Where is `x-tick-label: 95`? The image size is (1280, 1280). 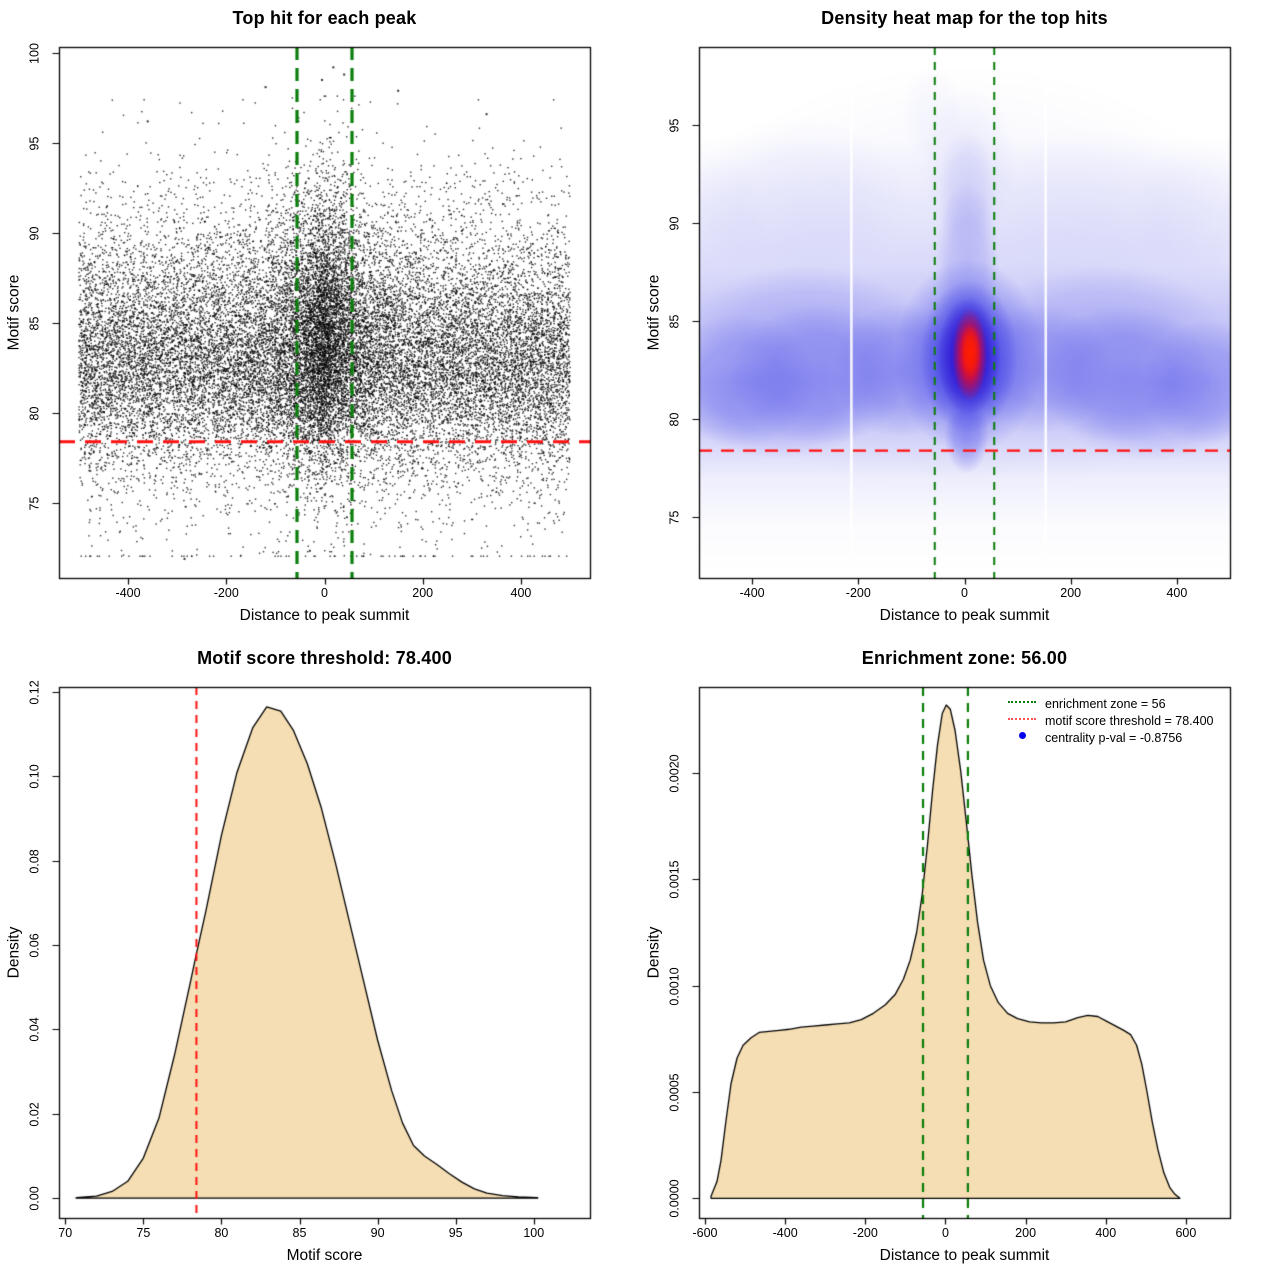 x-tick-label: 95 is located at coordinates (455, 1233).